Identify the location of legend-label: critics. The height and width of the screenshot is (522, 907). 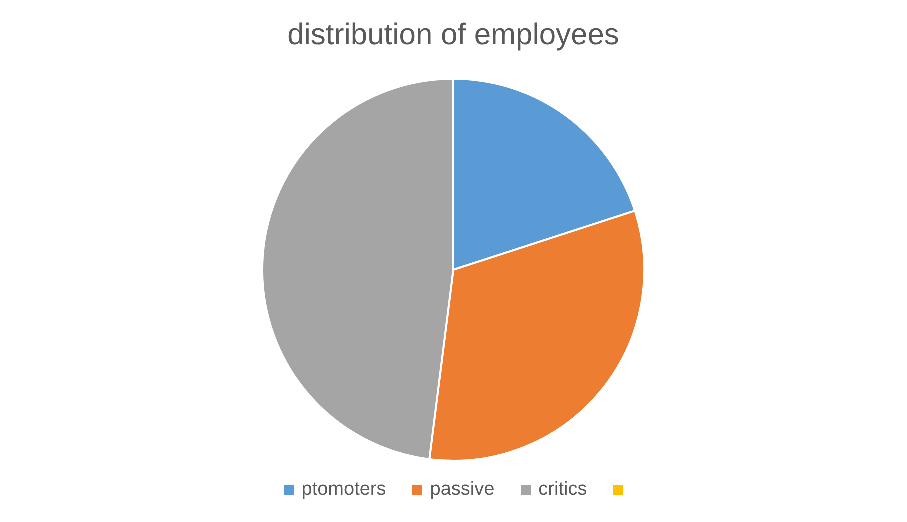
(563, 490).